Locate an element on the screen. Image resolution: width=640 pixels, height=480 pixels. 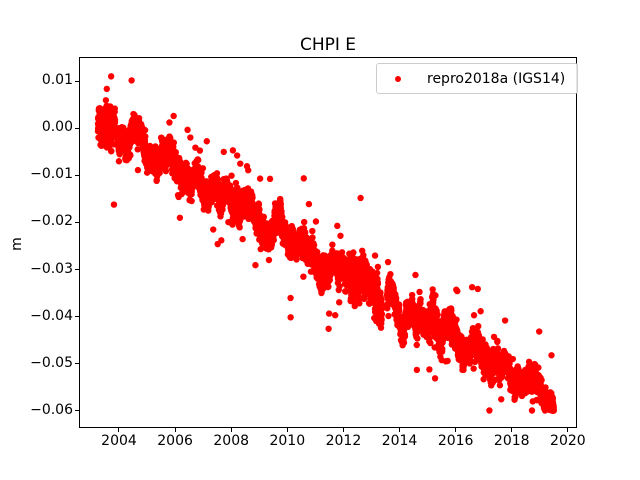
x-tick-label: 2020 is located at coordinates (568, 441).